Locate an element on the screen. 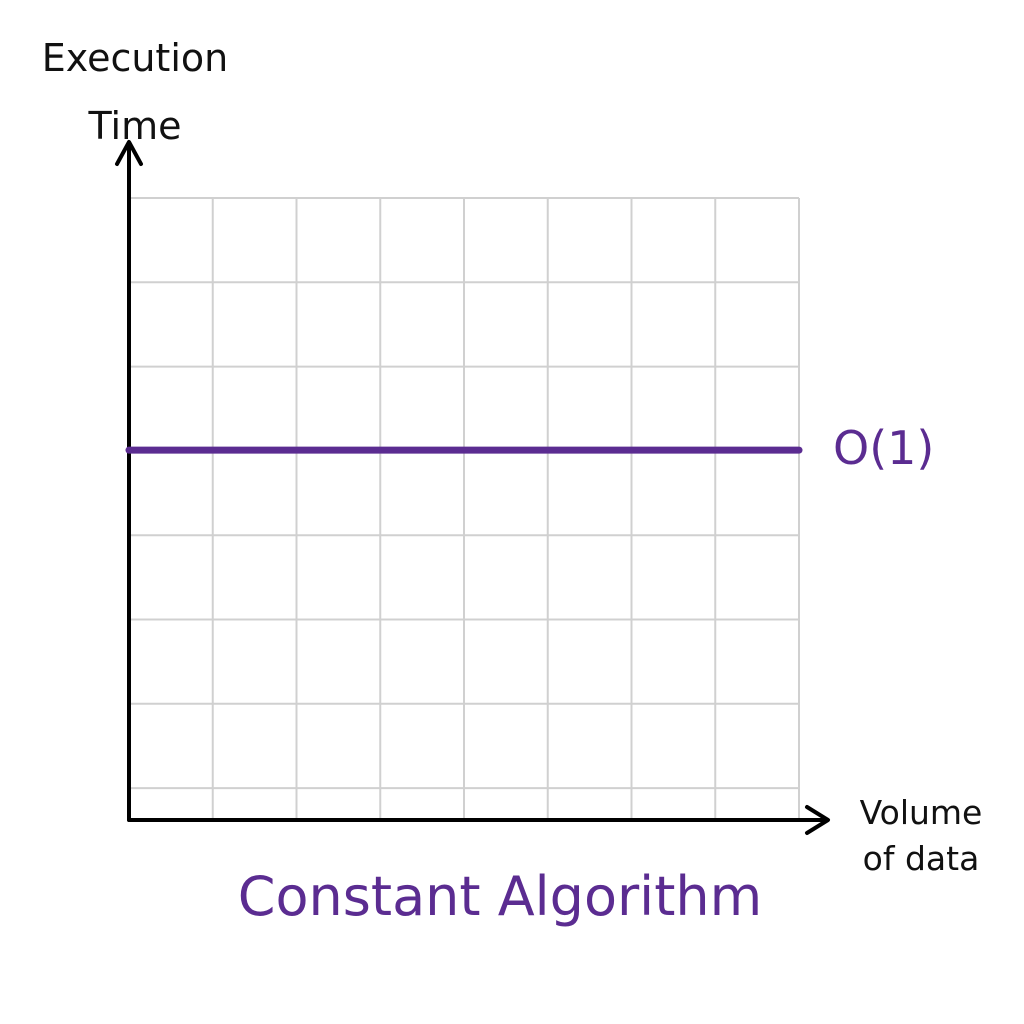 This screenshot has height=1024, width=1024. y-axis-label: Execution Time is located at coordinates (135, 92).